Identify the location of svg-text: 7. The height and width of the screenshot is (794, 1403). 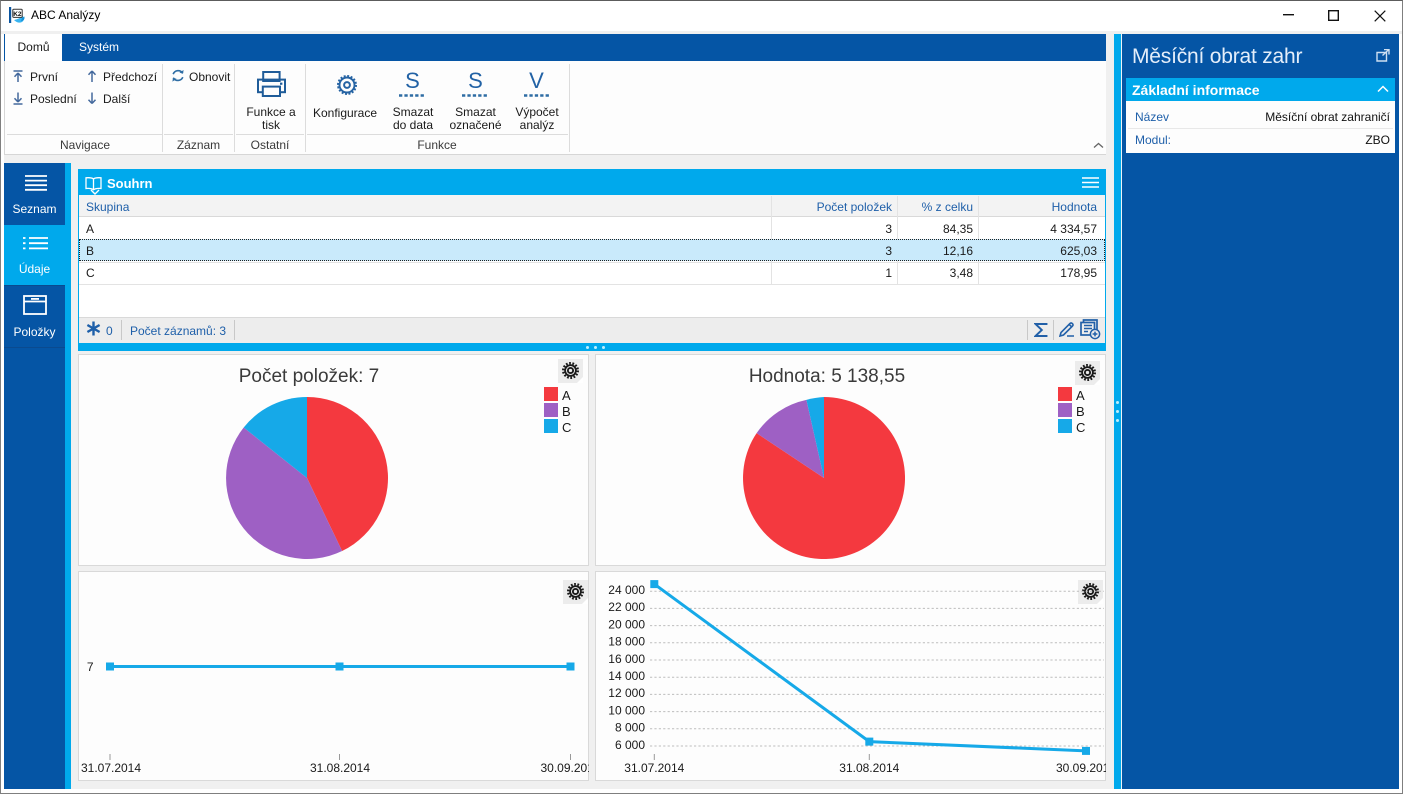
(90, 667).